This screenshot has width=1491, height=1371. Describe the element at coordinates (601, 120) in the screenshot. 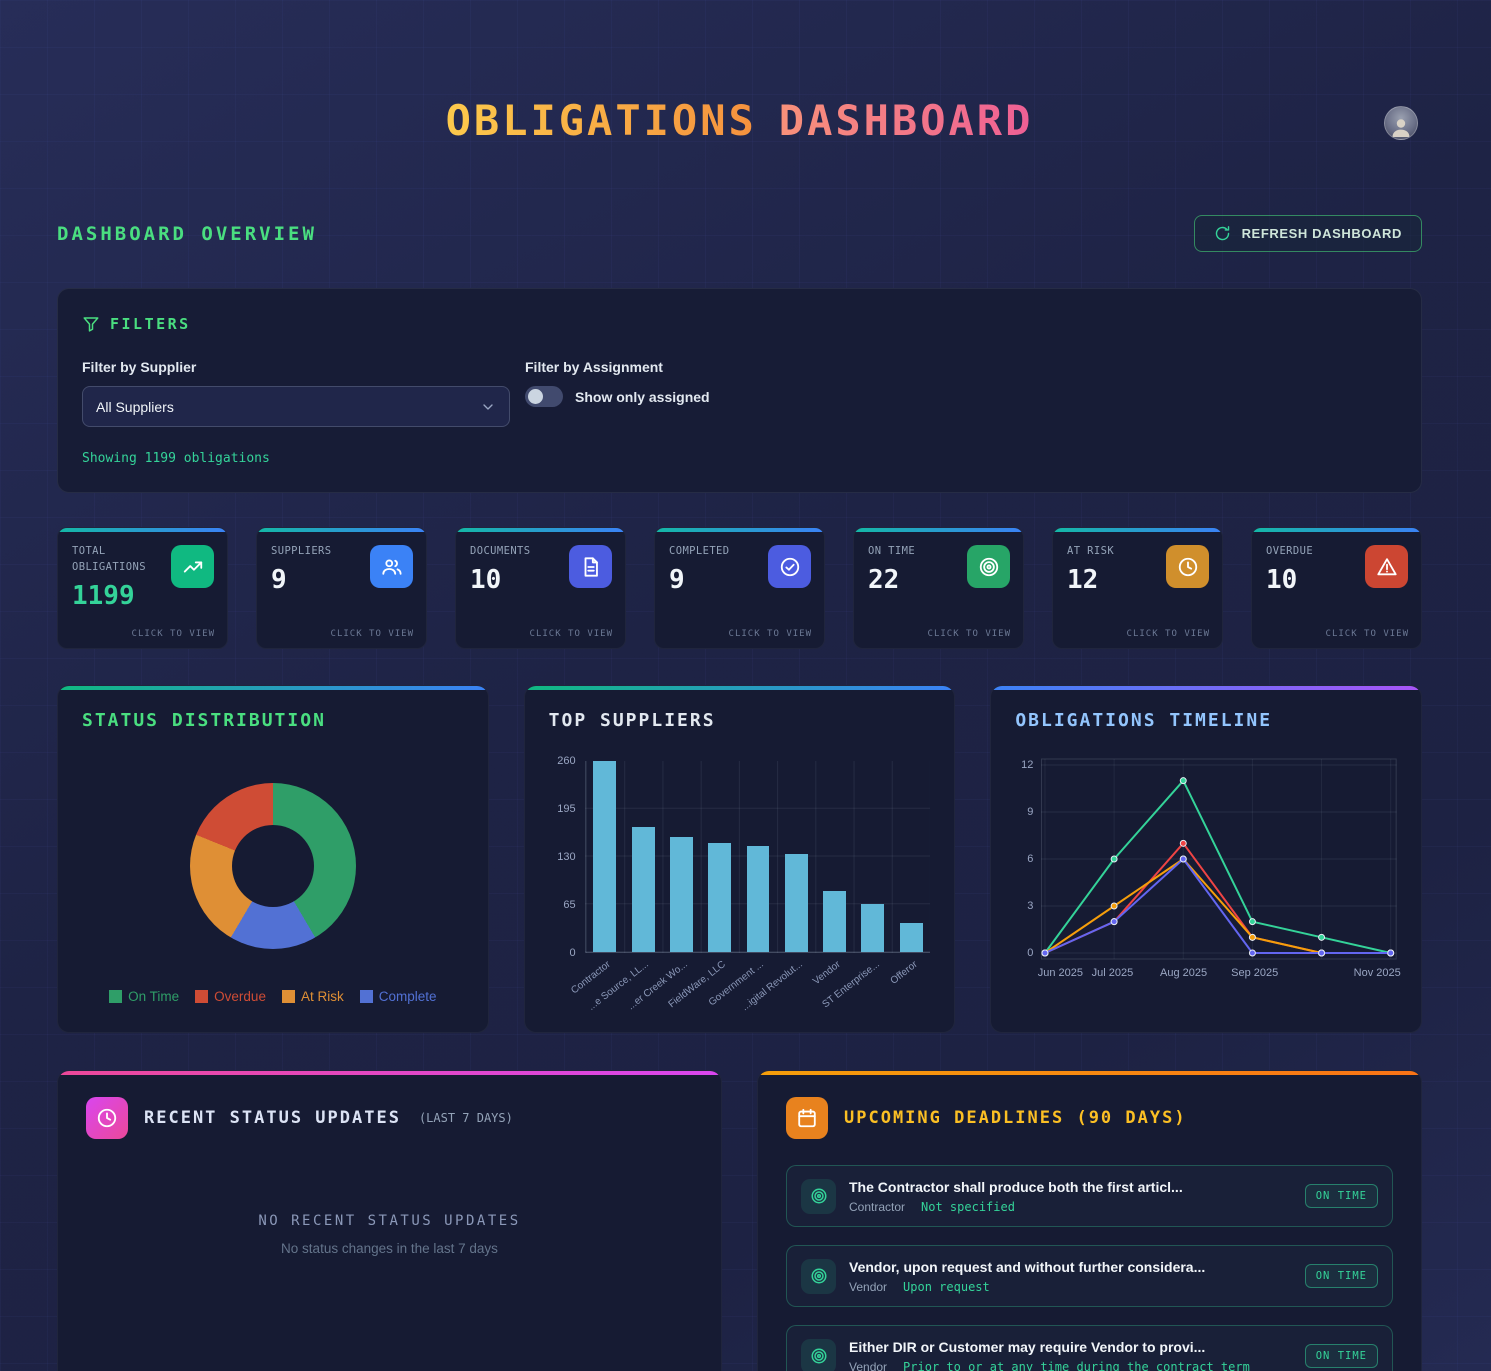

I see `page-title-obligations: OBLIGATIONS` at that location.